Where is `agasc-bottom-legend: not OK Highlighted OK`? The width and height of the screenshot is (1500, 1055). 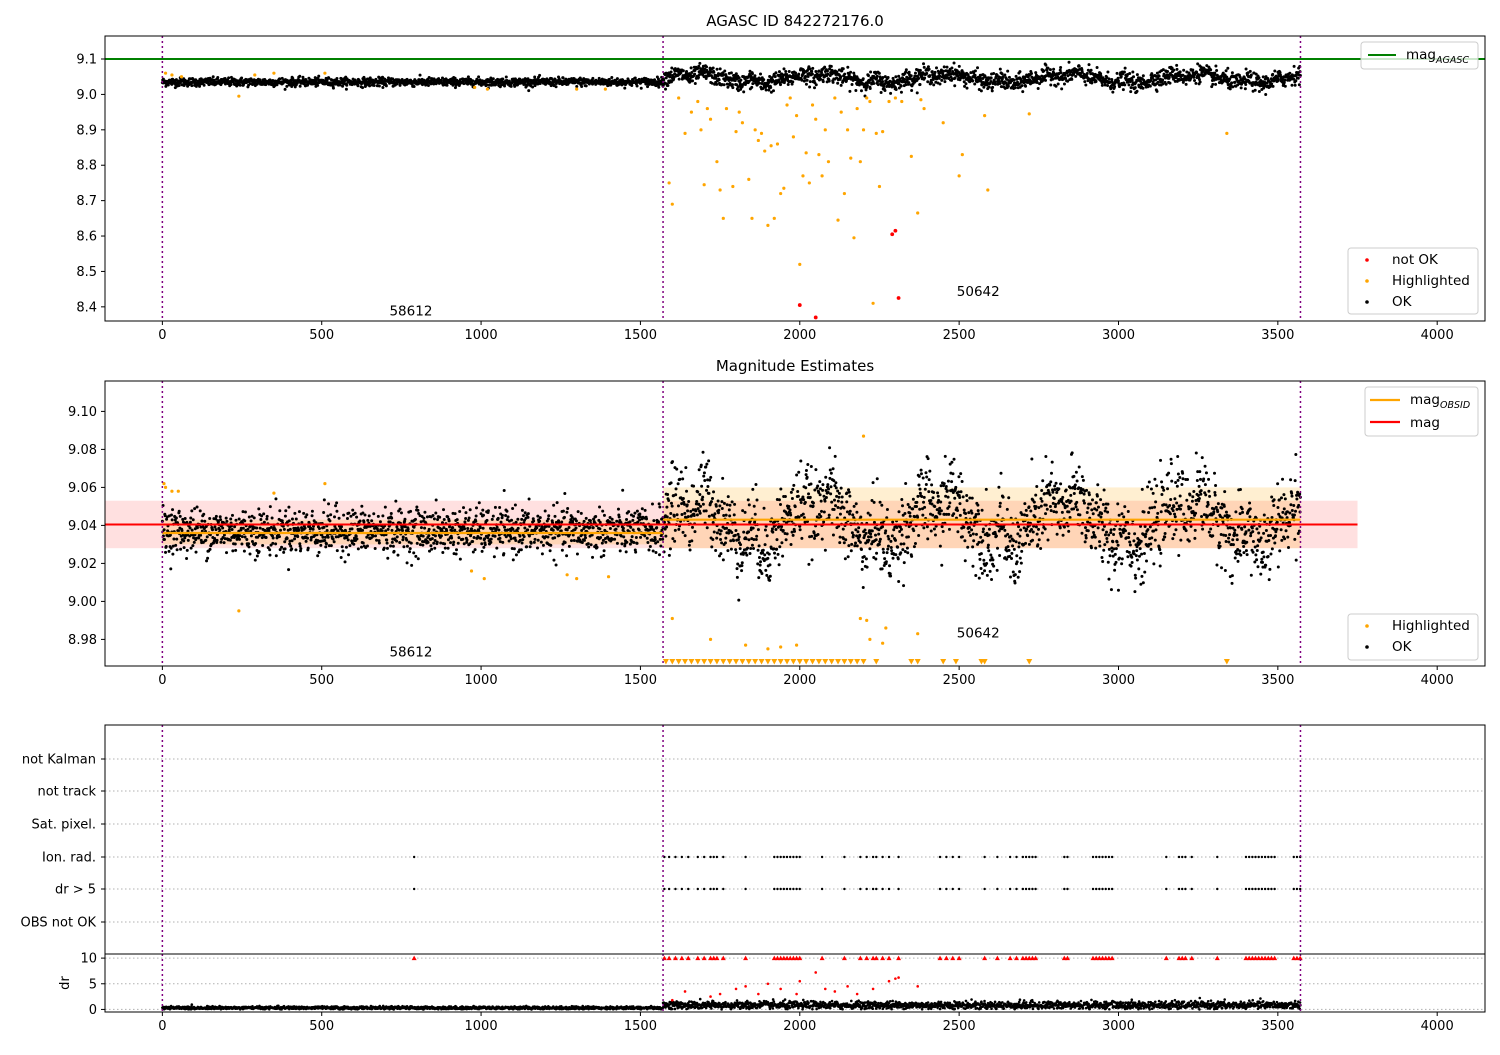
agasc-bottom-legend: not OK Highlighted OK is located at coordinates (1413, 281).